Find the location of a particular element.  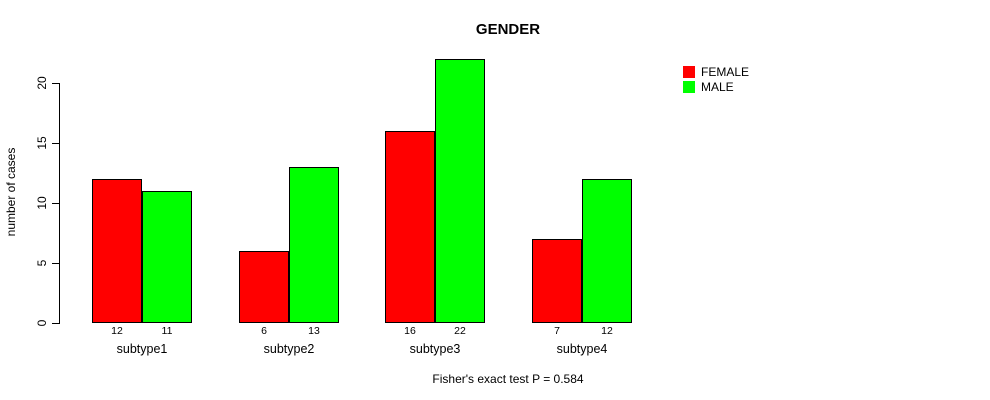

bar-value-label: 16 is located at coordinates (410, 331).